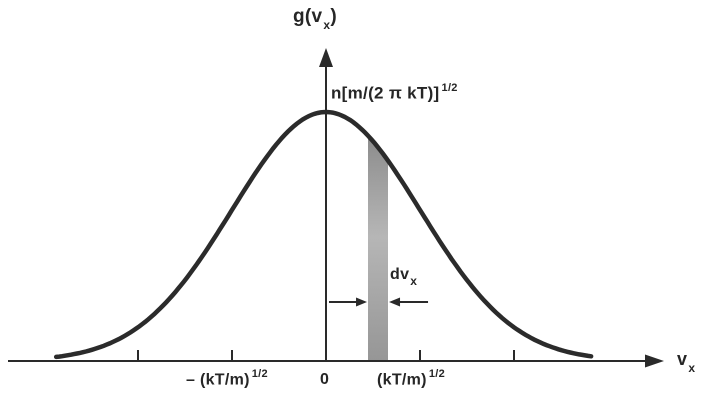 The image size is (706, 416). I want to click on tick-label-zero: 0, so click(324, 380).